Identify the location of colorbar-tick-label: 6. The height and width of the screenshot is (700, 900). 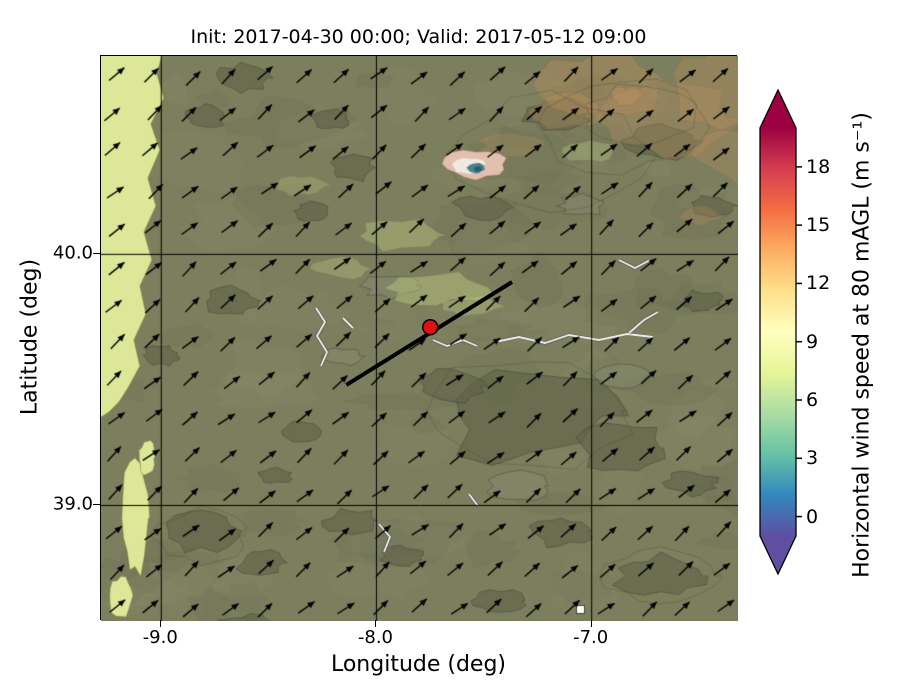
(812, 400).